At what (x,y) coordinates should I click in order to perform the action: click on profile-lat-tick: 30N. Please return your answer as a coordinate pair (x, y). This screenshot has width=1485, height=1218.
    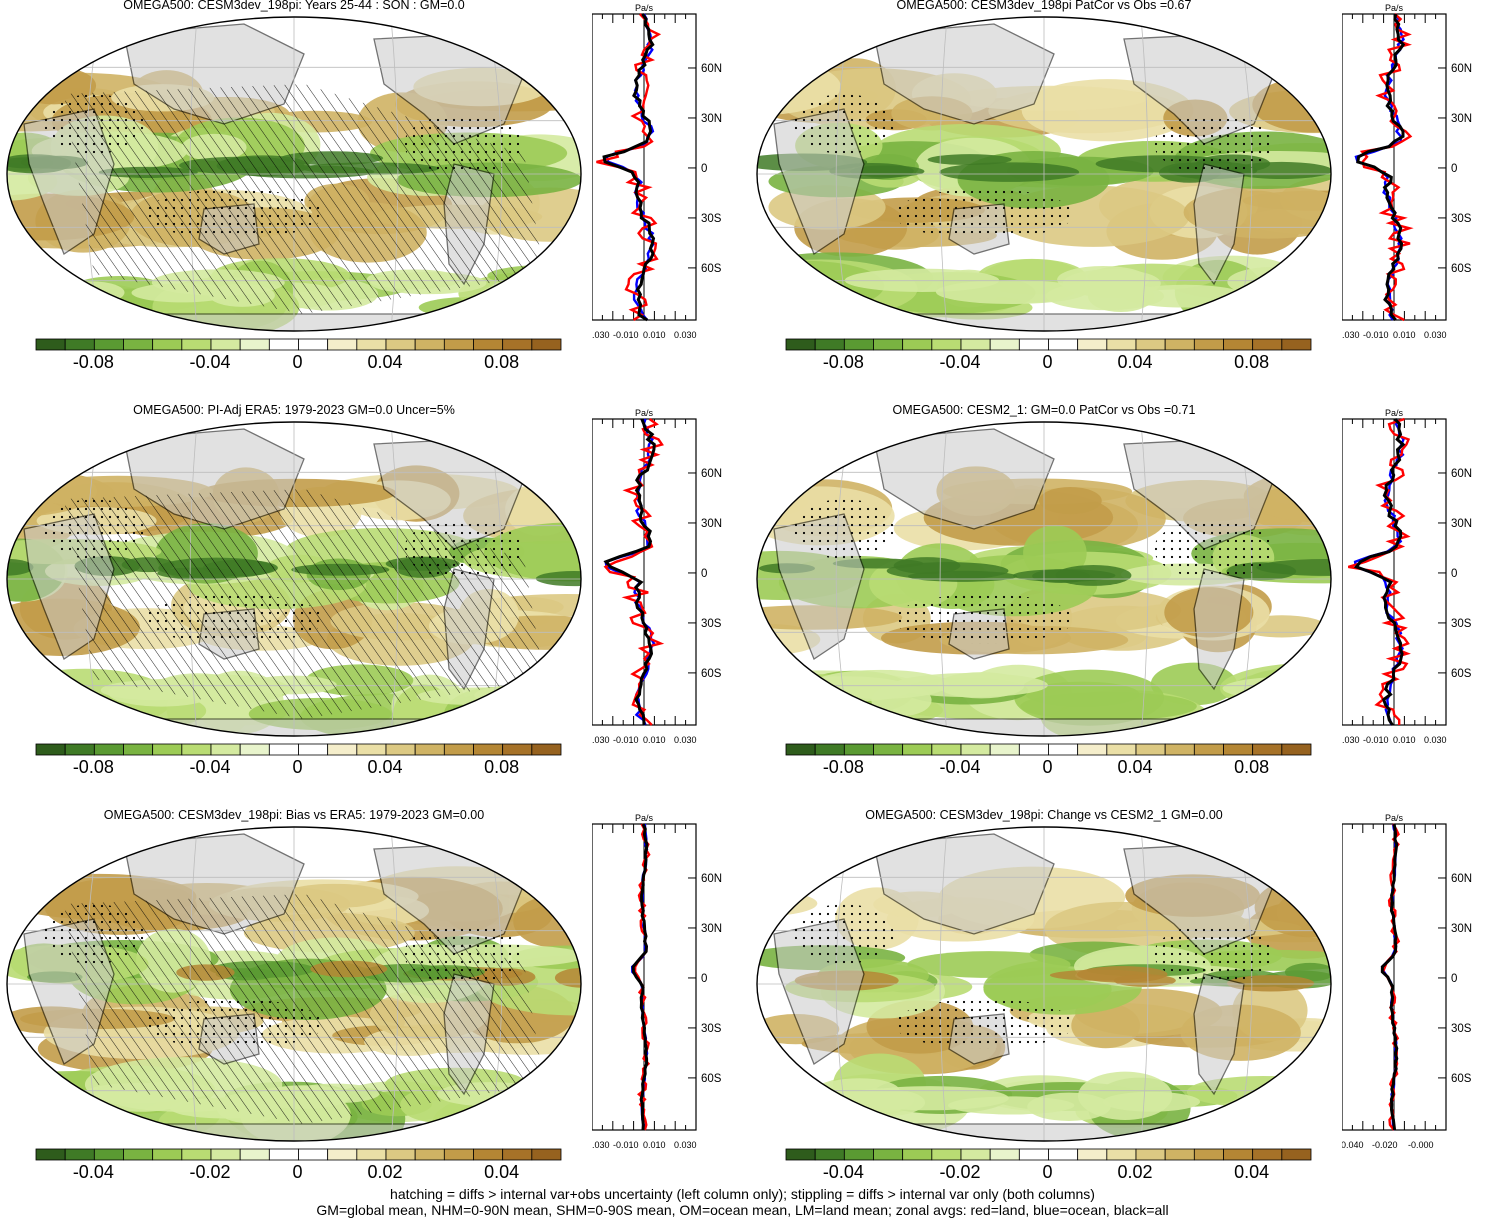
    Looking at the image, I should click on (711, 929).